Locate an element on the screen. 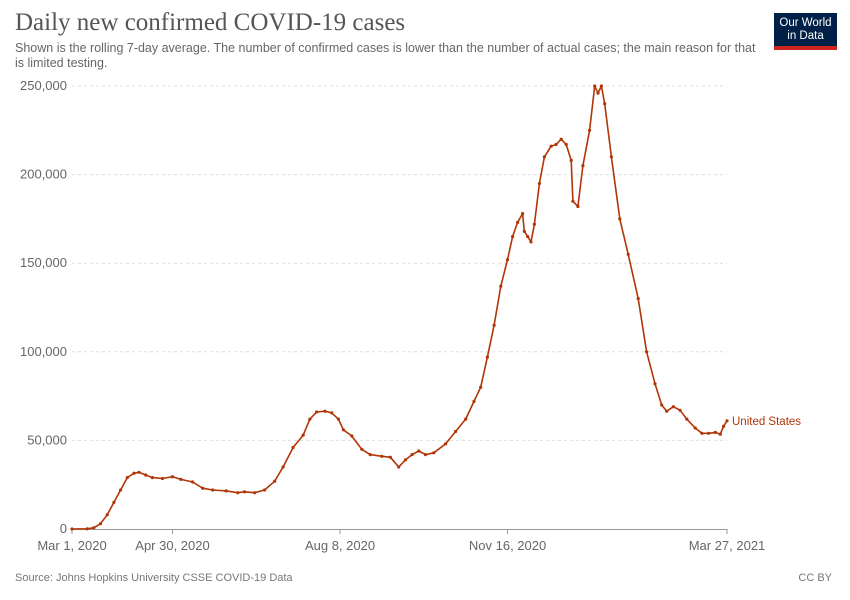  y-axis-tick-labels: 0 50,000 100,000 150,000 200,000 250,000 is located at coordinates (43, 307).